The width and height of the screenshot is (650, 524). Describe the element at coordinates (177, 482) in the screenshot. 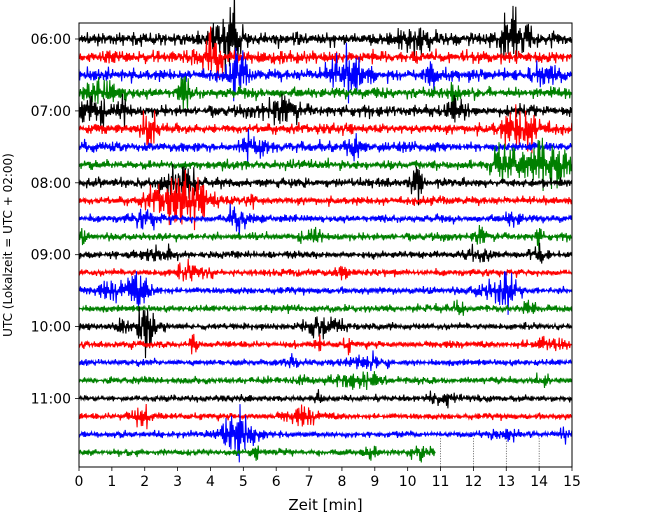

I see `x-tick-label-3: 3` at that location.